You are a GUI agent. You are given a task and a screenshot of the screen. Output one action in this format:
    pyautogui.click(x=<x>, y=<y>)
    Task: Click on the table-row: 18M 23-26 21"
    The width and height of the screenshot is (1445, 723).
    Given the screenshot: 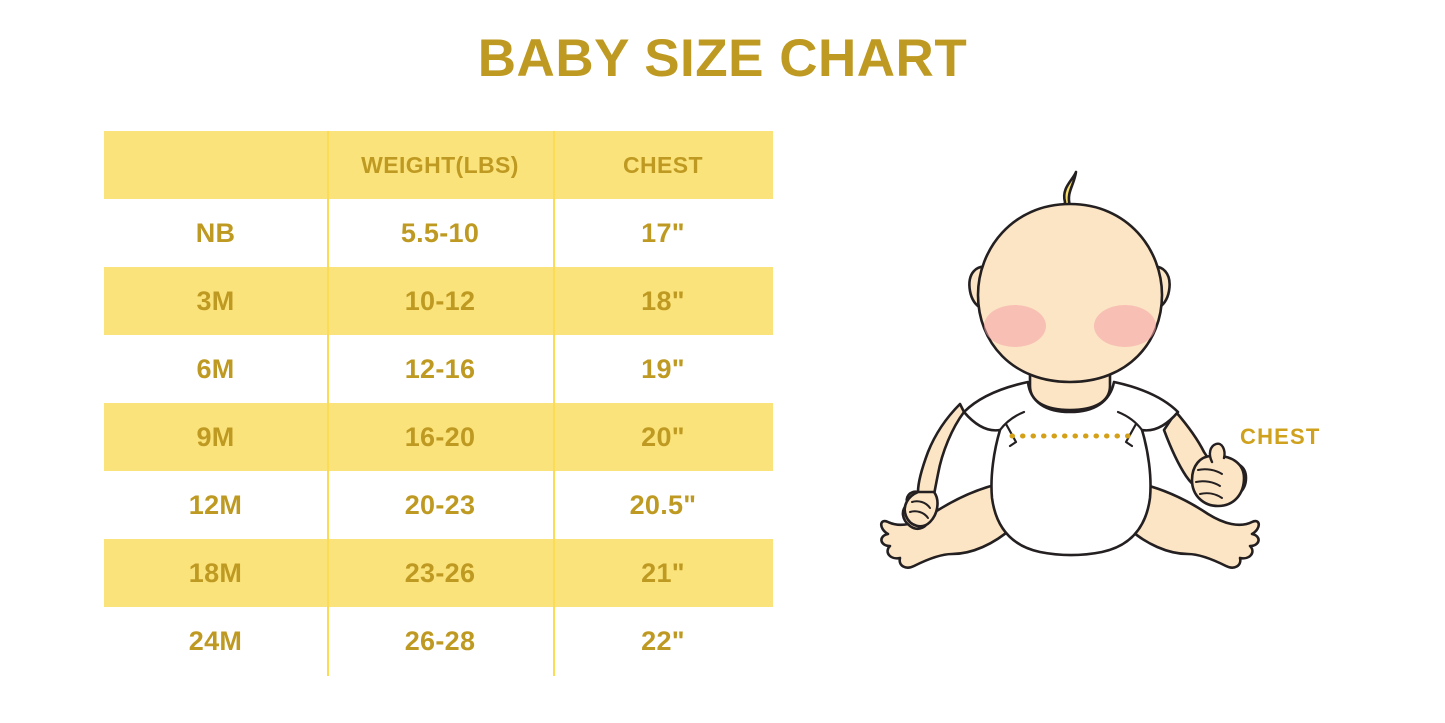 What is the action you would take?
    pyautogui.click(x=438, y=573)
    